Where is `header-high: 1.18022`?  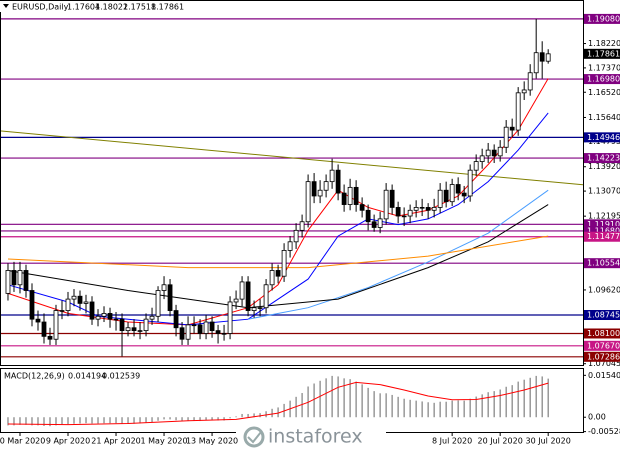 header-high: 1.18022 is located at coordinates (111, 7).